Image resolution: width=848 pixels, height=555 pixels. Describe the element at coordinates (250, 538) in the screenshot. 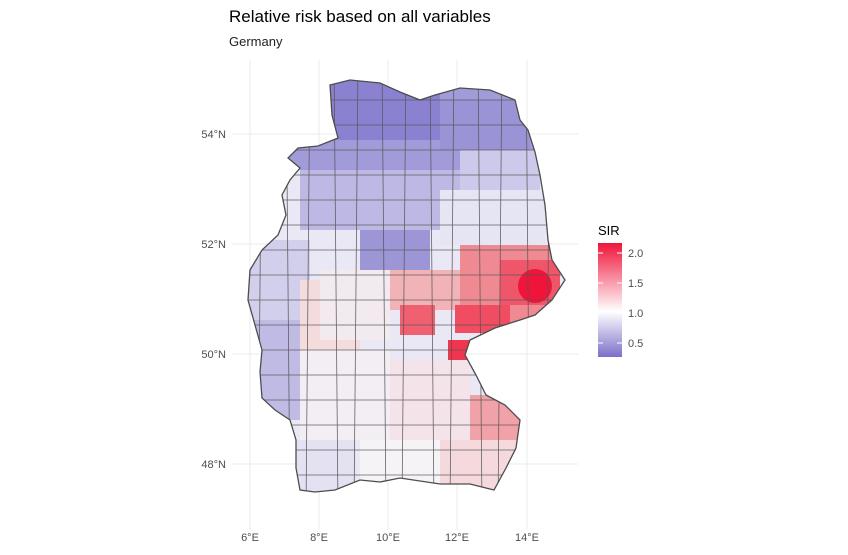

I see `x-tick-label: 6°E` at that location.